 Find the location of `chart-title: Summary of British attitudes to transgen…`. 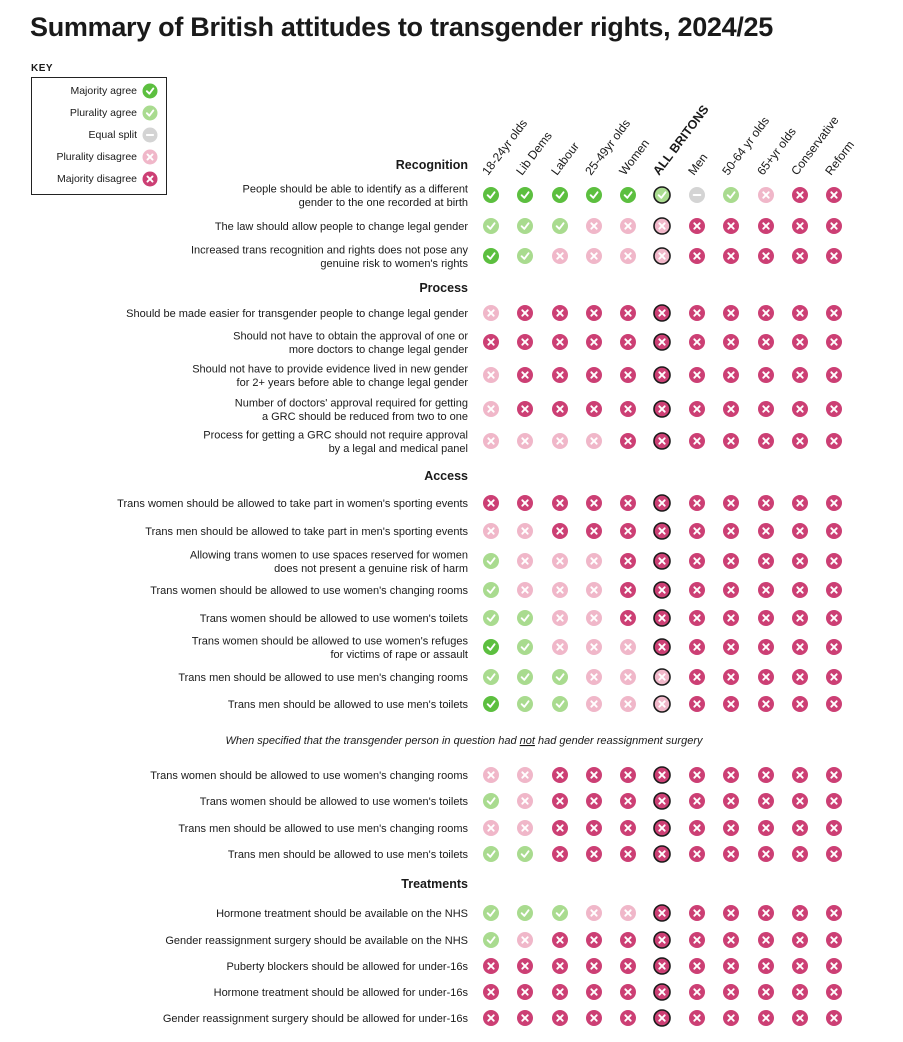

chart-title: Summary of British attitudes to transgen… is located at coordinates (401, 27).